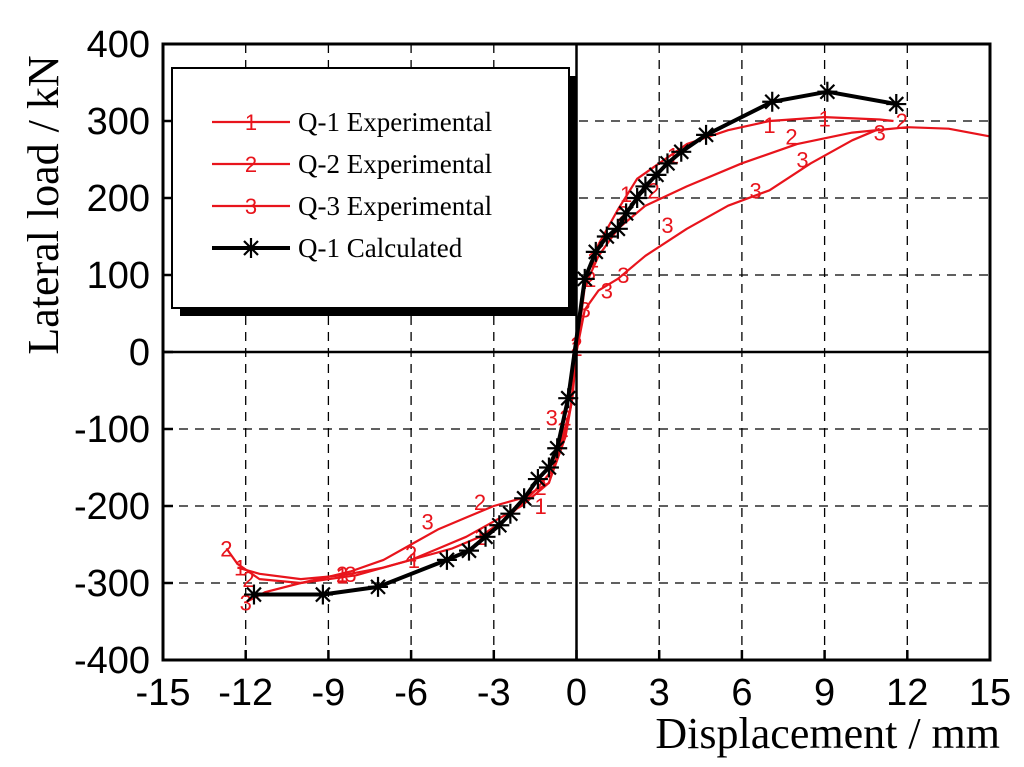  What do you see at coordinates (251, 122) in the screenshot?
I see `legend-marker: 1` at bounding box center [251, 122].